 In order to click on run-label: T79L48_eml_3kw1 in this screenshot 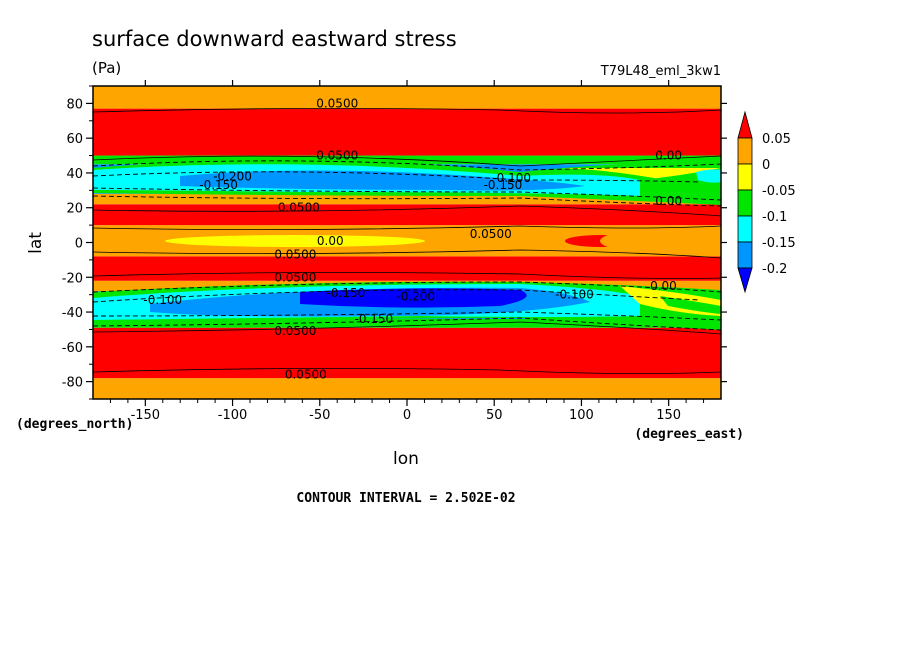, I will do `click(660, 71)`.